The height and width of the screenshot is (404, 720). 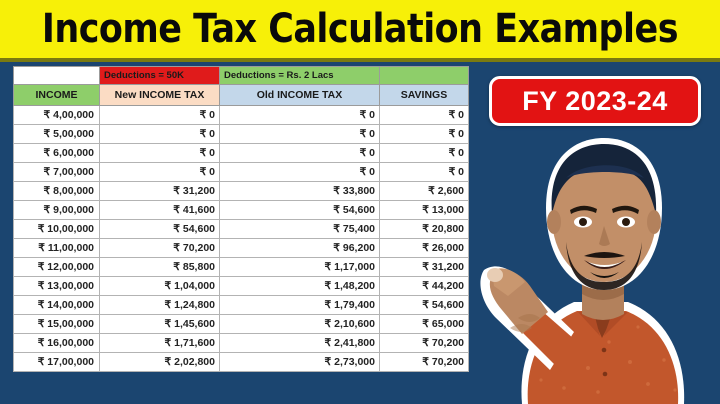 What do you see at coordinates (424, 95) in the screenshot?
I see `column-header-savings: SAVINGS` at bounding box center [424, 95].